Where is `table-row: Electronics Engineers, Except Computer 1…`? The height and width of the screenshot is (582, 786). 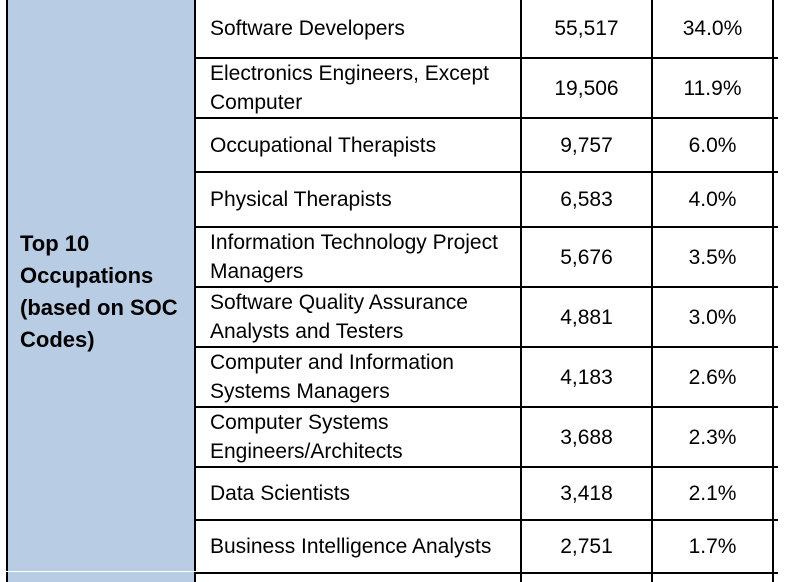 table-row: Electronics Engineers, Except Computer 1… is located at coordinates (487, 89).